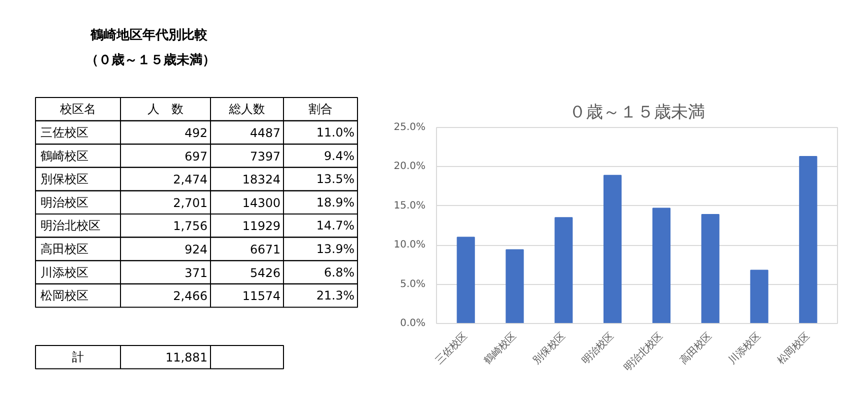 The width and height of the screenshot is (853, 399). Describe the element at coordinates (64, 272) in the screenshot. I see `text: 川添校区` at that location.